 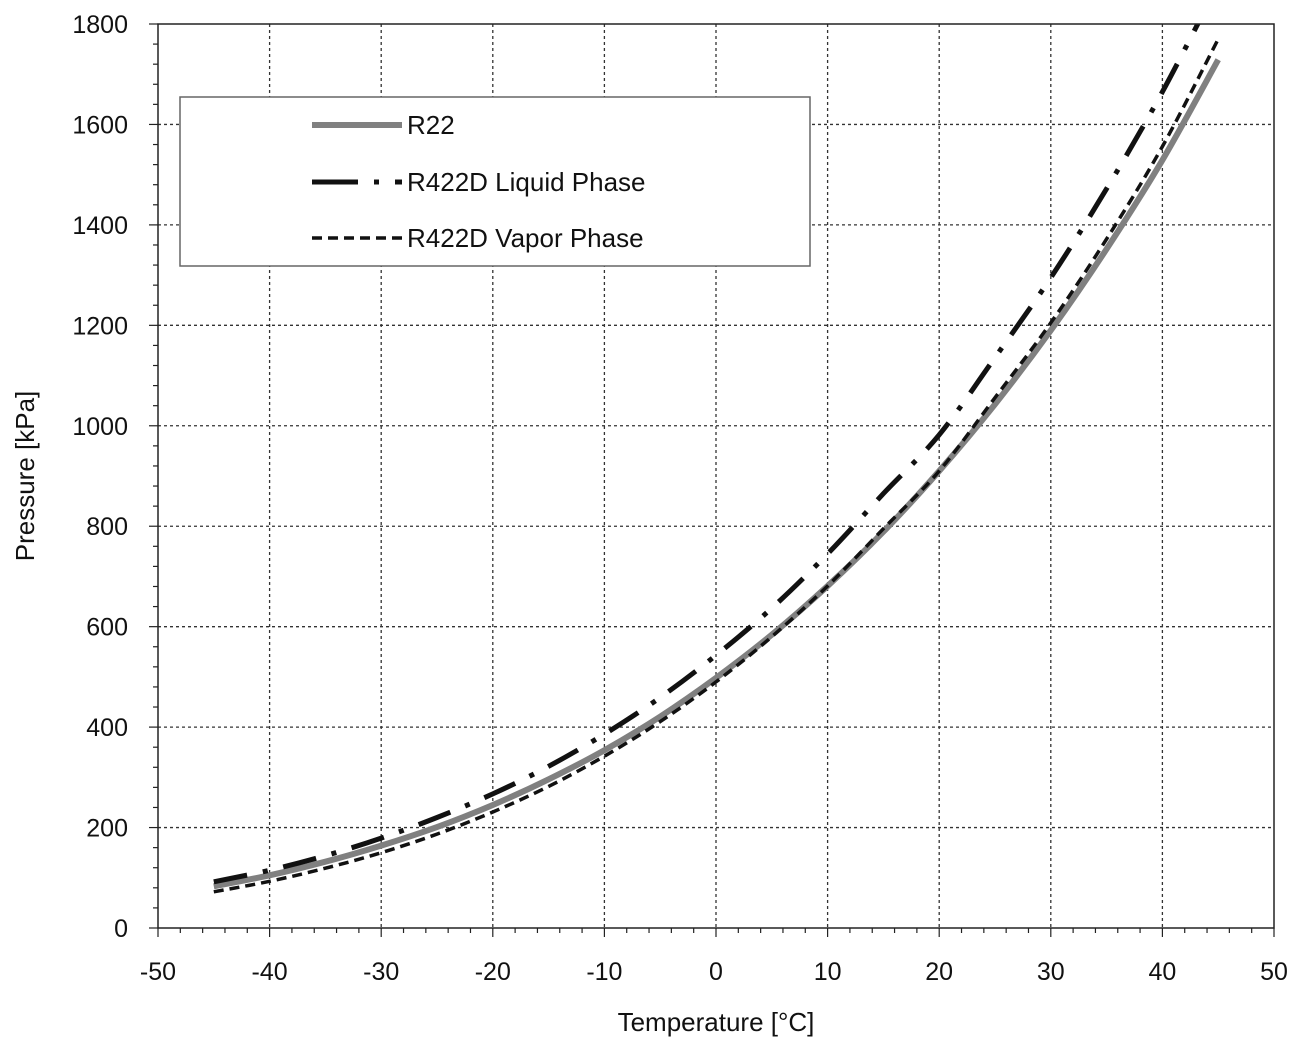 What do you see at coordinates (100, 477) in the screenshot?
I see `y-tick-labels: 0 200 400 600 800 1000 1200 1400 1600 1800` at bounding box center [100, 477].